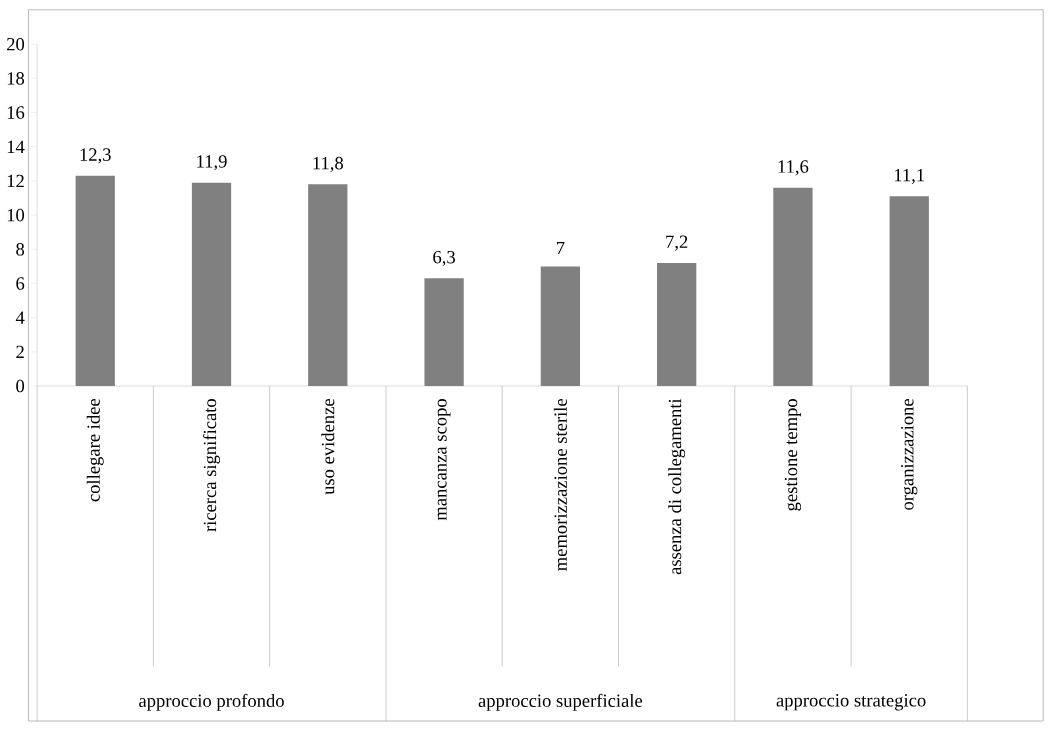 This screenshot has width=1053, height=731. Describe the element at coordinates (328, 164) in the screenshot. I see `data-label: 11,8` at that location.